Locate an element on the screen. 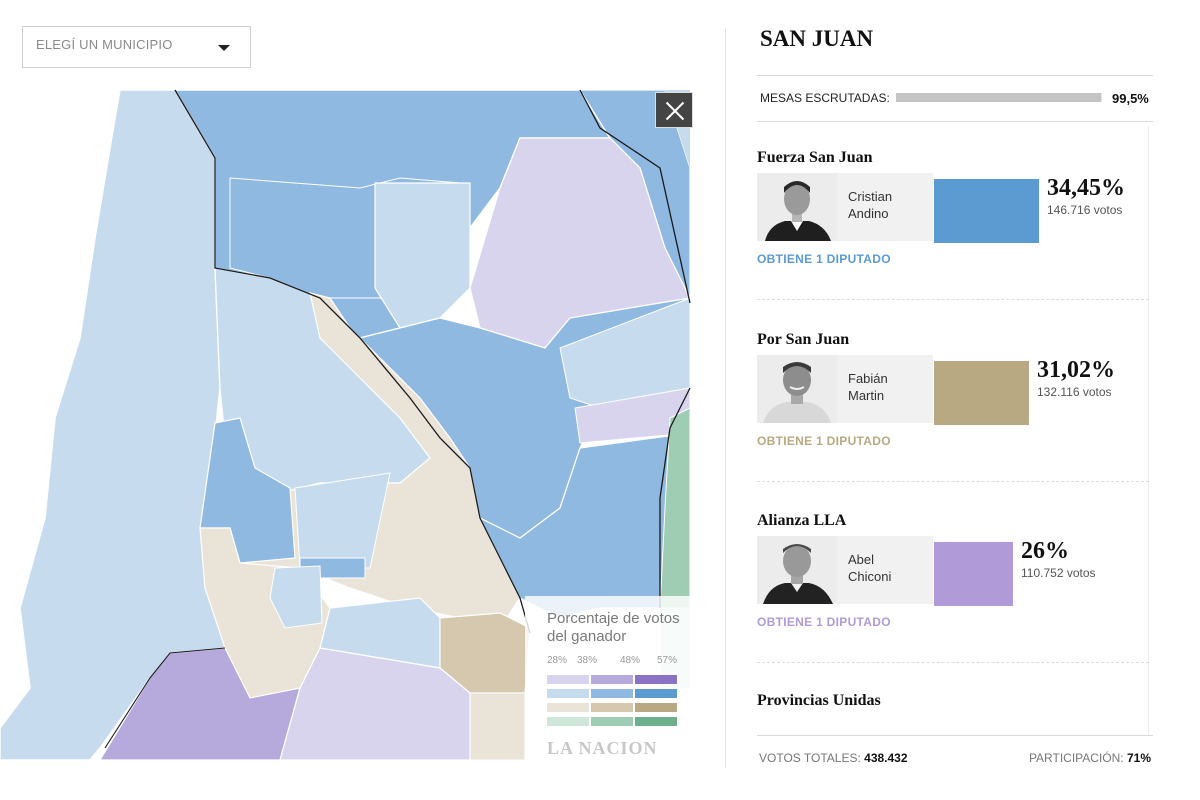  candidate-box: Cristian Andino is located at coordinates (845, 207).